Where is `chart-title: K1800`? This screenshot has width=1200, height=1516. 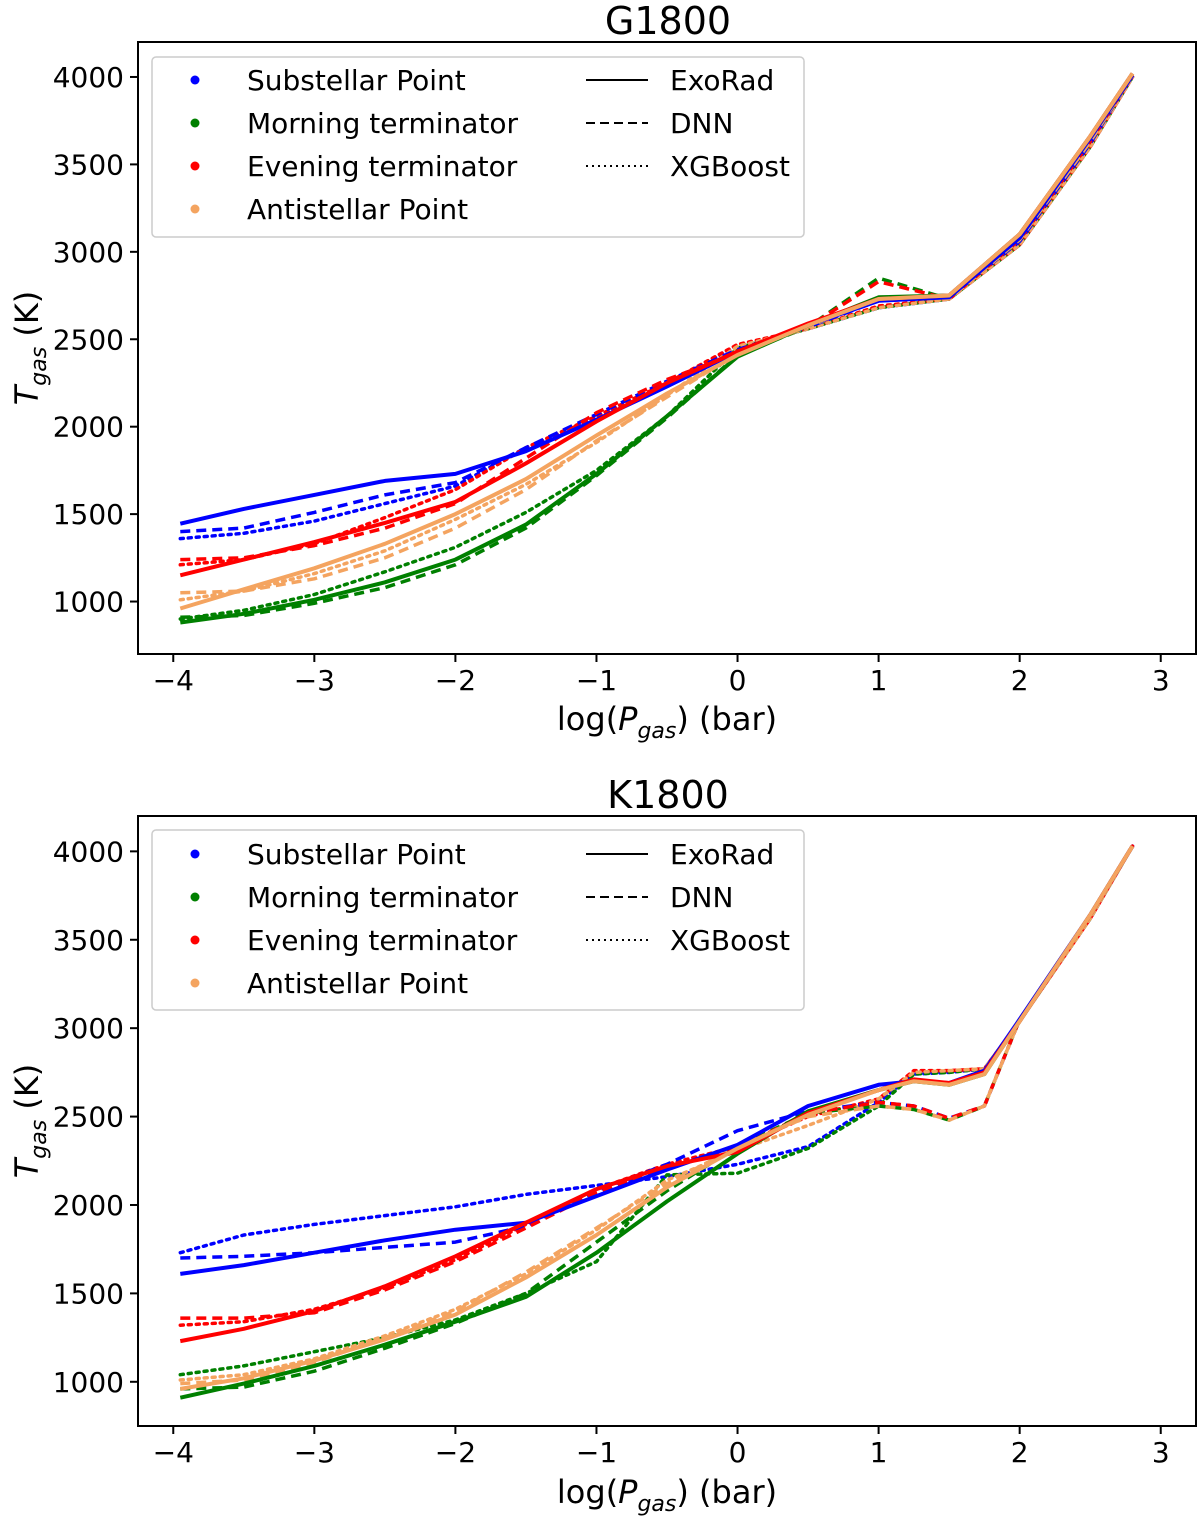
chart-title: K1800 is located at coordinates (668, 795).